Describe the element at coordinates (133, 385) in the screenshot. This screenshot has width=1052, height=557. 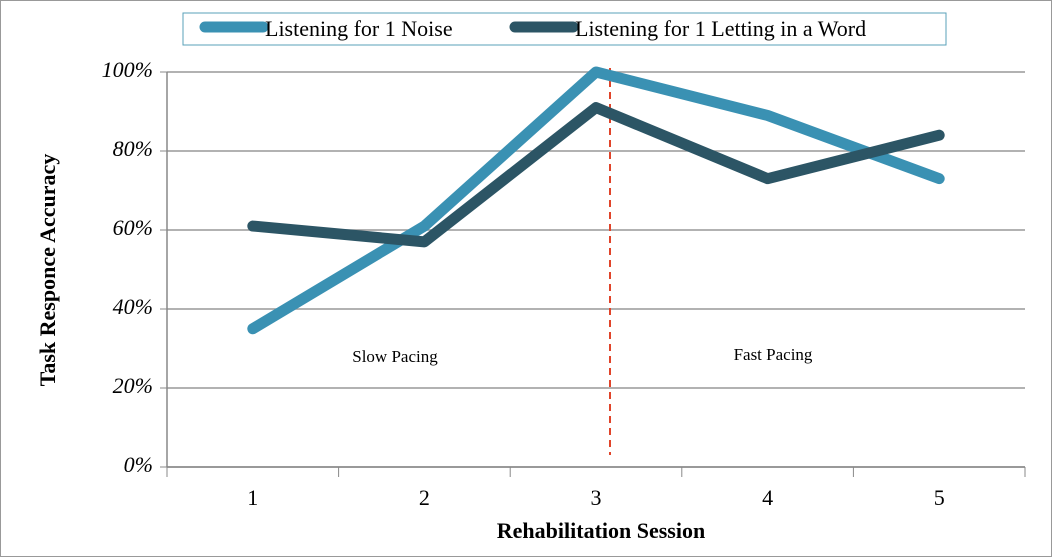
I see `y-tick-label: 20%` at that location.